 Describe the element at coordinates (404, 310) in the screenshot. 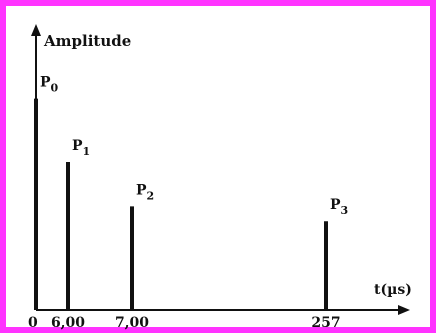

I see `x-axis-arrow` at that location.